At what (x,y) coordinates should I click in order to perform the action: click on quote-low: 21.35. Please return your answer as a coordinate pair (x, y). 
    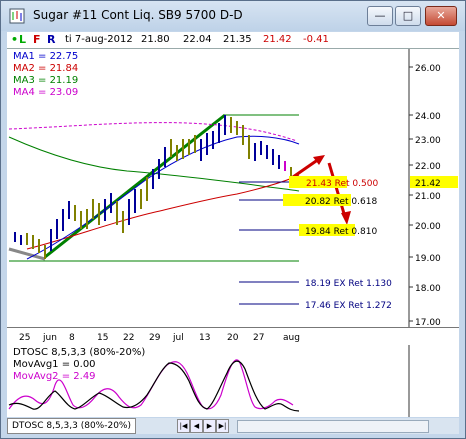
    Looking at the image, I should click on (237, 39).